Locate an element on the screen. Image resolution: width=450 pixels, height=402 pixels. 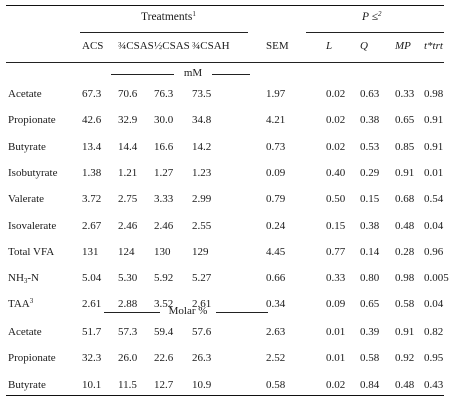
bottom-rule is located at coordinates (225, 395).